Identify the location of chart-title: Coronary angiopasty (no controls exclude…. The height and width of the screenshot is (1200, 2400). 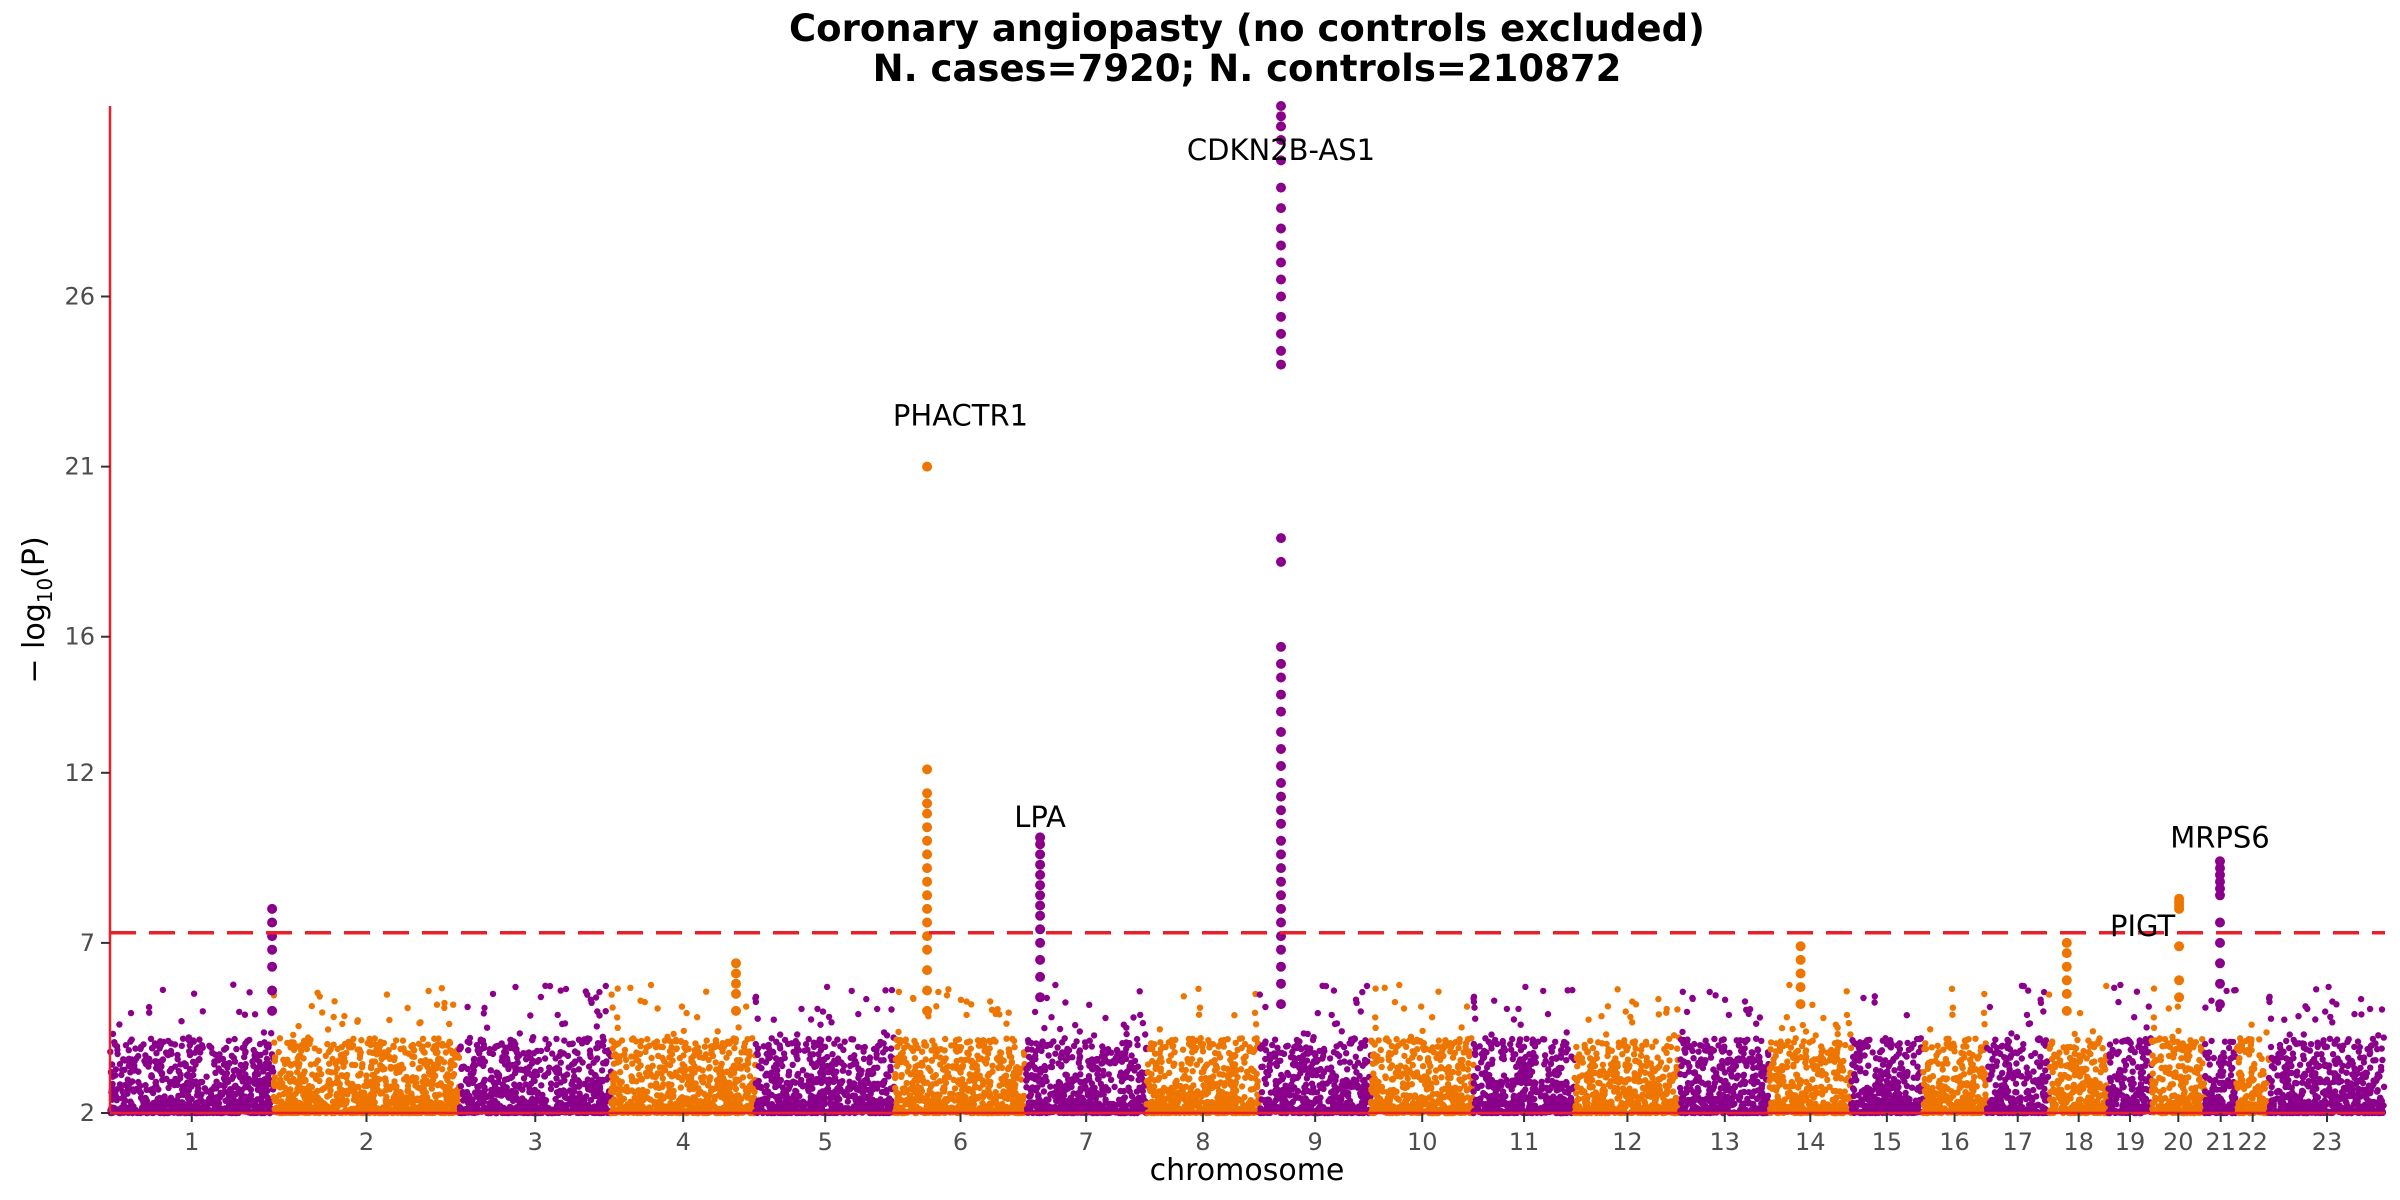
(1247, 28).